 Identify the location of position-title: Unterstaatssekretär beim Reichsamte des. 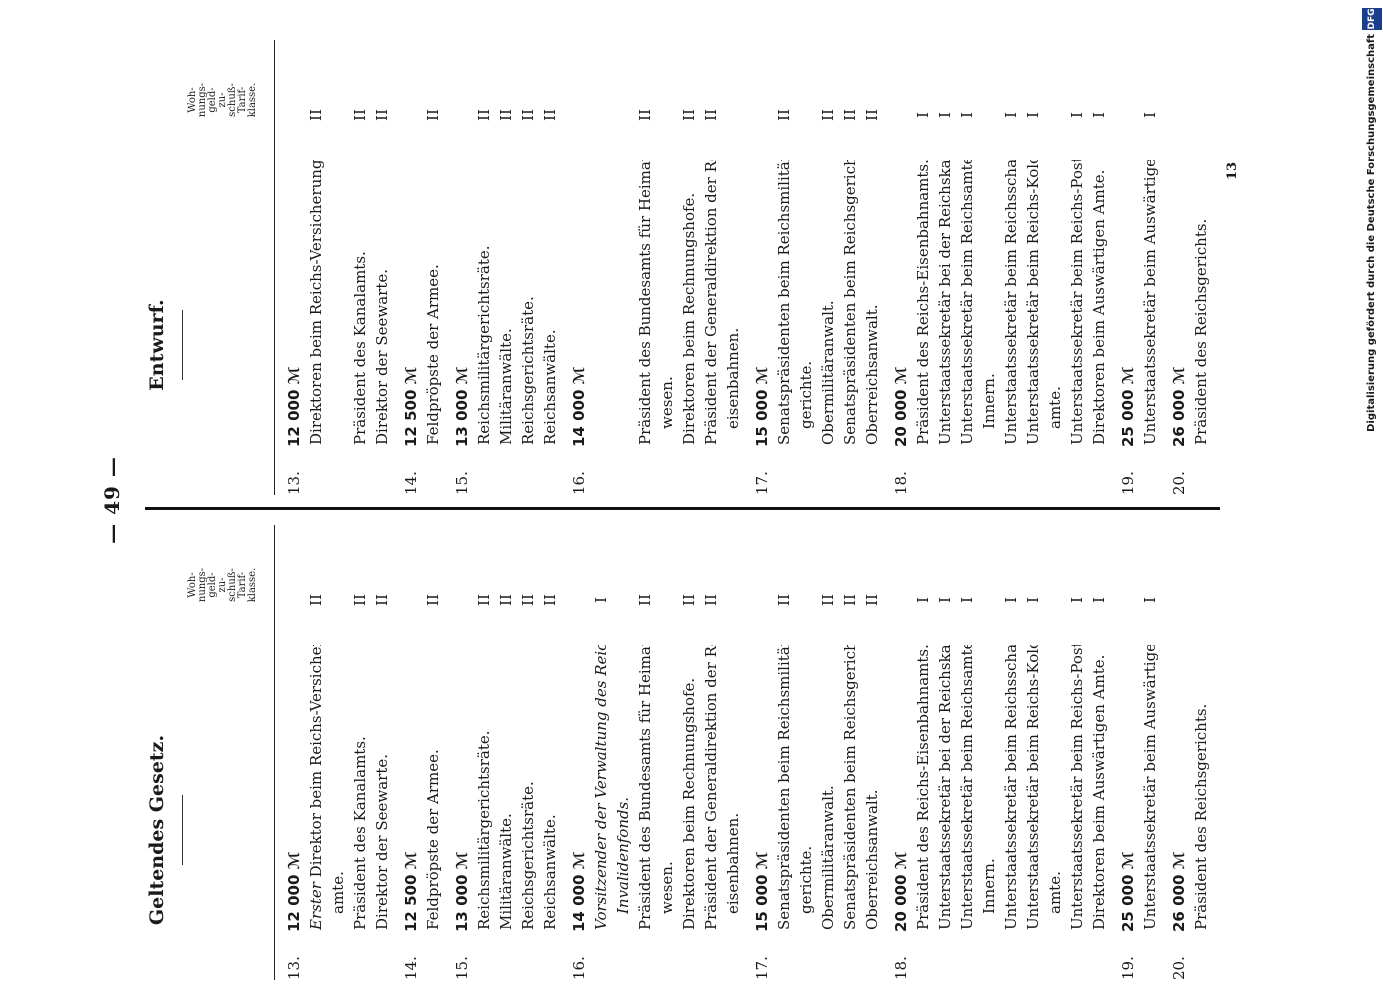
(967, 302).